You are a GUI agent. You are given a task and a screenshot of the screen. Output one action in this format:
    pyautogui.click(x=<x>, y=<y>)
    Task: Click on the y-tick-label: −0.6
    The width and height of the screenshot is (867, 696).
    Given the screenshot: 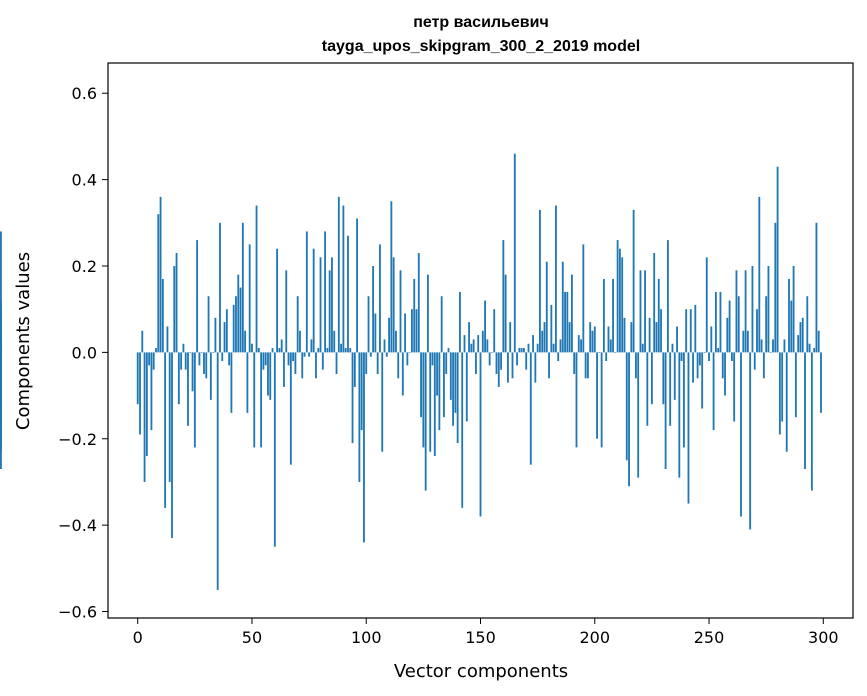 What is the action you would take?
    pyautogui.click(x=77, y=612)
    